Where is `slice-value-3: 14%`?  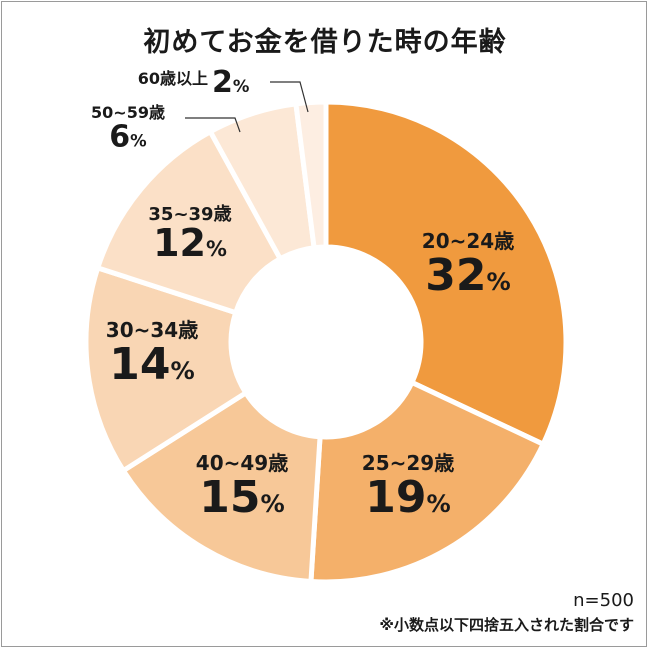 slice-value-3: 14% is located at coordinates (151, 364).